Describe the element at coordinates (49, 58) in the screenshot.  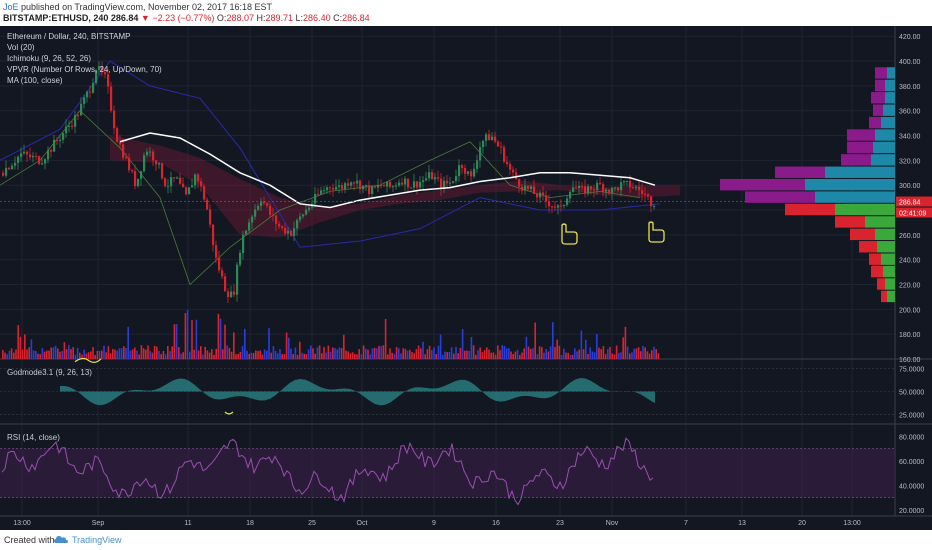
I see `legend-ichimoku: Ichimoku (9, 26, 52, 26)` at that location.